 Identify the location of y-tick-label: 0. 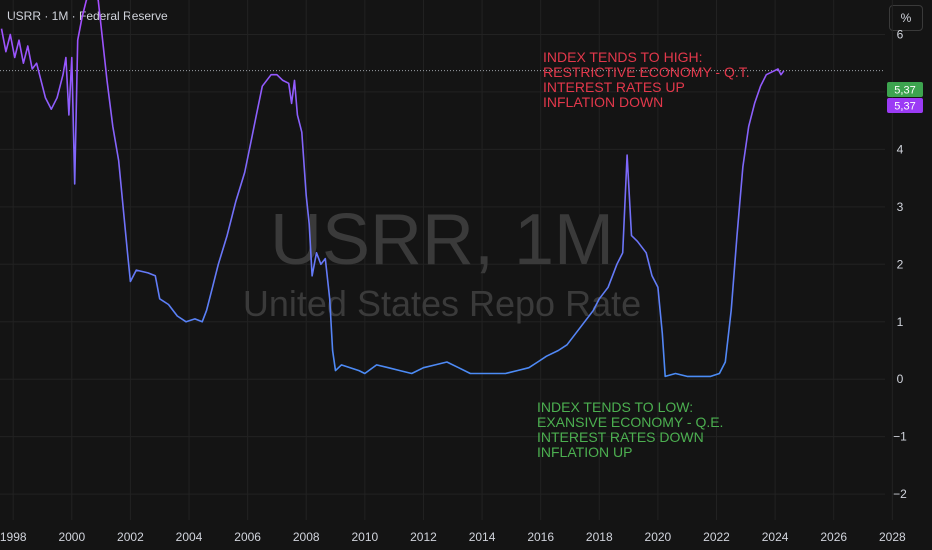
(900, 379).